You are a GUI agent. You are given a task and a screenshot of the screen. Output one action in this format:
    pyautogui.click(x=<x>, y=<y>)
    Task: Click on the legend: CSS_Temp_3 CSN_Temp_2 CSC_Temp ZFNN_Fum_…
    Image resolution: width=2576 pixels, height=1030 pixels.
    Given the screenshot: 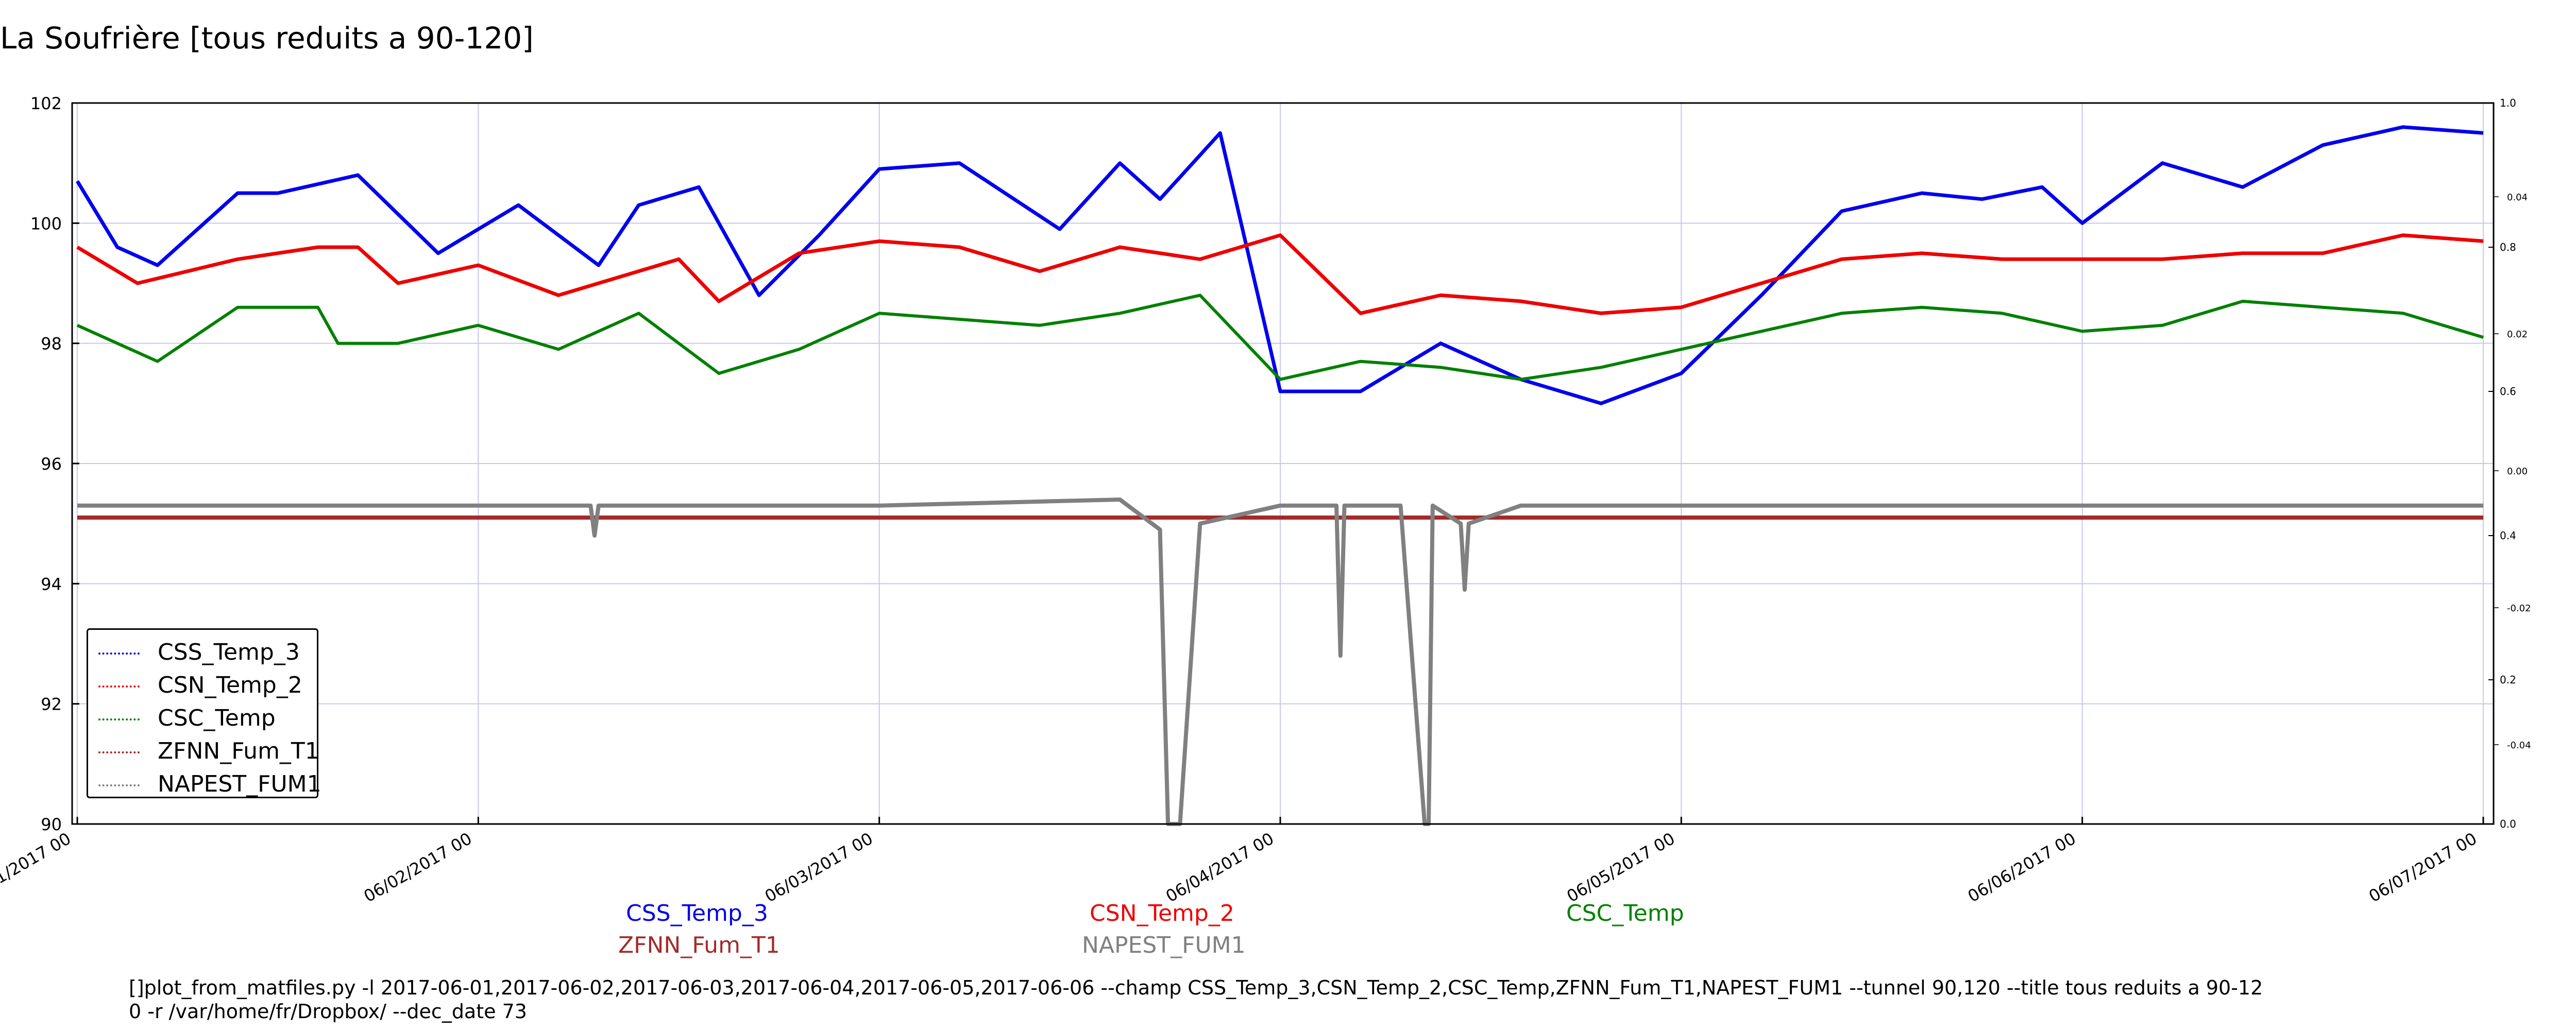 What is the action you would take?
    pyautogui.click(x=204, y=713)
    